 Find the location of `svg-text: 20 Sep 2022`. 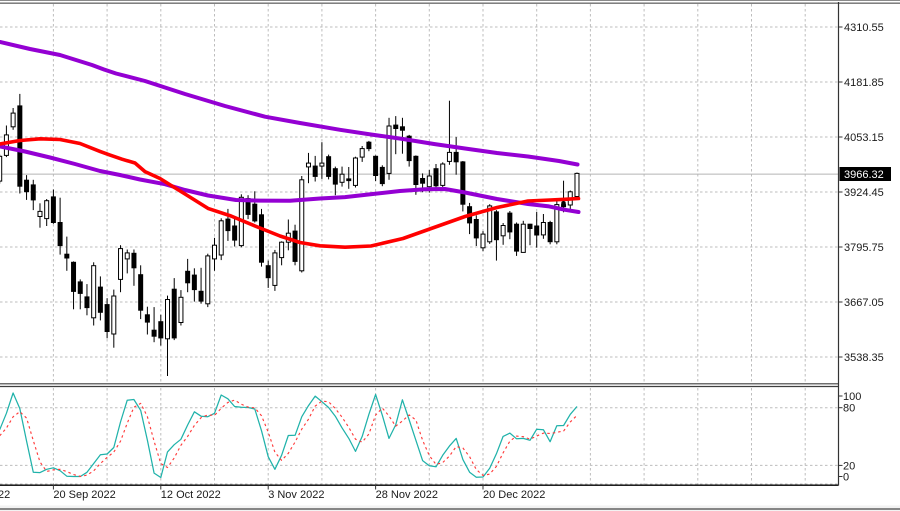

svg-text: 20 Sep 2022 is located at coordinates (84, 495).